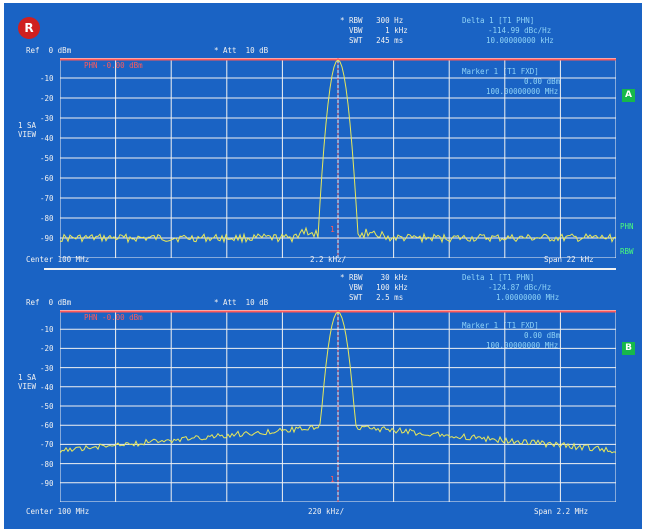 The width and height of the screenshot is (646, 532). Describe the element at coordinates (326, 511) in the screenshot. I see `bottom-span-per-div: 220 kHz/` at that location.